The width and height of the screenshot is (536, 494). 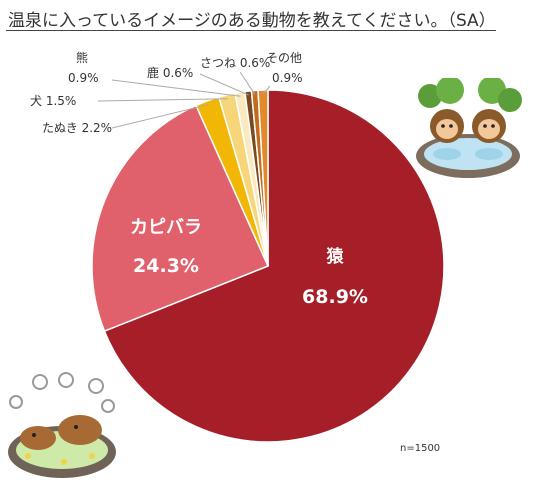 I want to click on slice-label-6: さつね 0.6%, so click(x=235, y=63).